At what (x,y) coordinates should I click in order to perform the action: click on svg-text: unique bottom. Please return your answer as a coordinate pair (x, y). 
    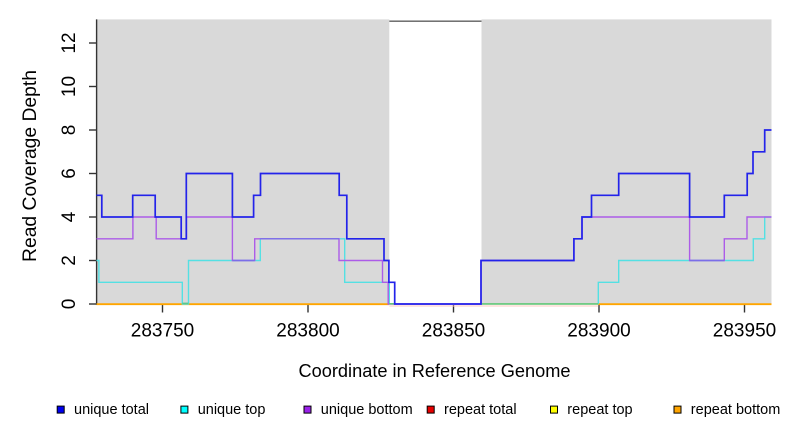
    Looking at the image, I should click on (367, 410).